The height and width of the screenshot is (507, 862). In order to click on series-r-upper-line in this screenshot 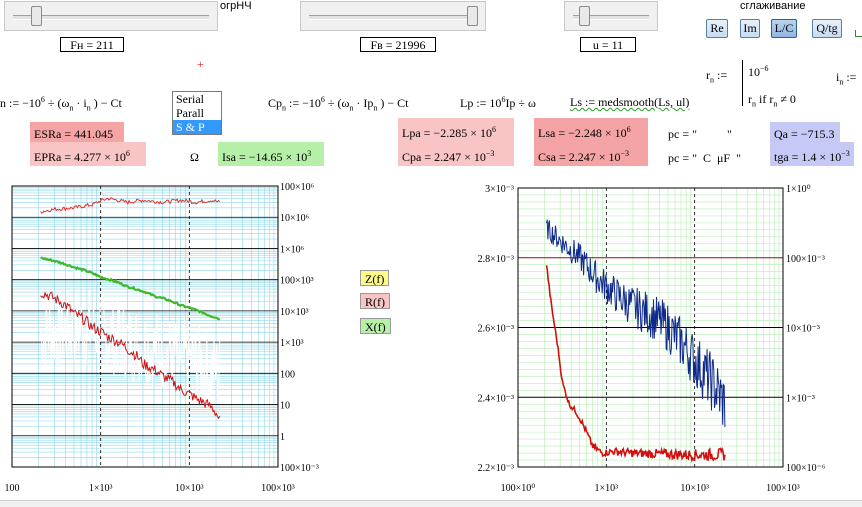, I will do `click(130, 205)`.